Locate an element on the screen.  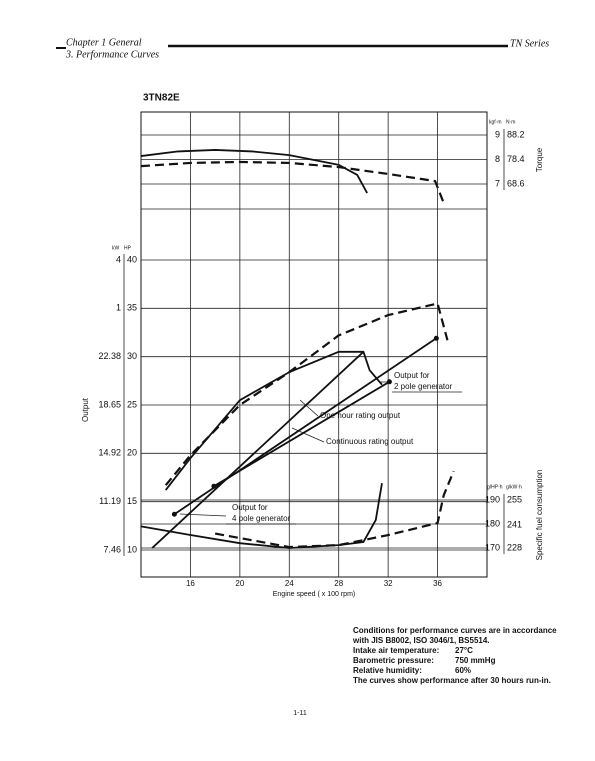
y-tick-label: 170 is located at coordinates (492, 547).